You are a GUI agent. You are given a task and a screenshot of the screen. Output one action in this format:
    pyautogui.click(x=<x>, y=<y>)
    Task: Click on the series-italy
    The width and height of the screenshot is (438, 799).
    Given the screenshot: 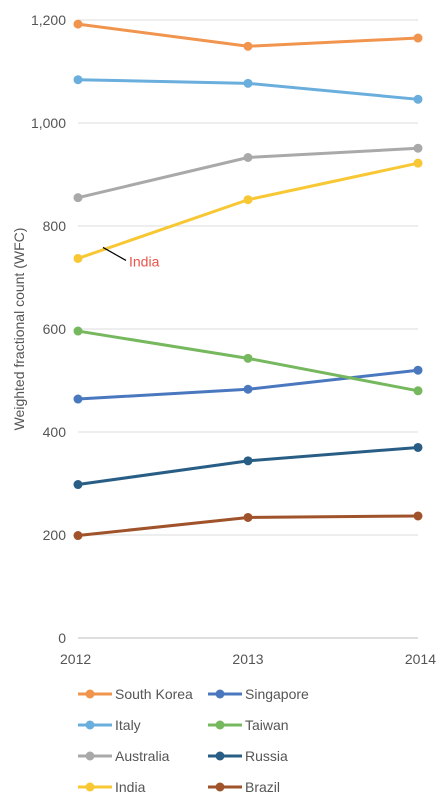 What is the action you would take?
    pyautogui.click(x=248, y=89)
    